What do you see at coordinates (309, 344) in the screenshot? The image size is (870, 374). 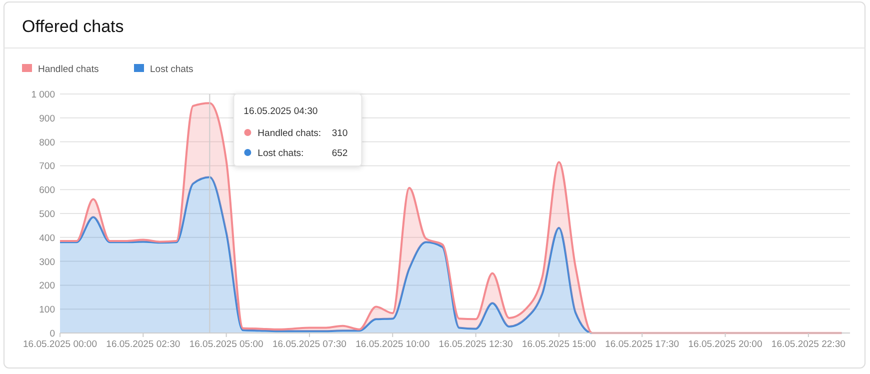 I see `x-tick-label: 16.05.2025 07:30` at bounding box center [309, 344].